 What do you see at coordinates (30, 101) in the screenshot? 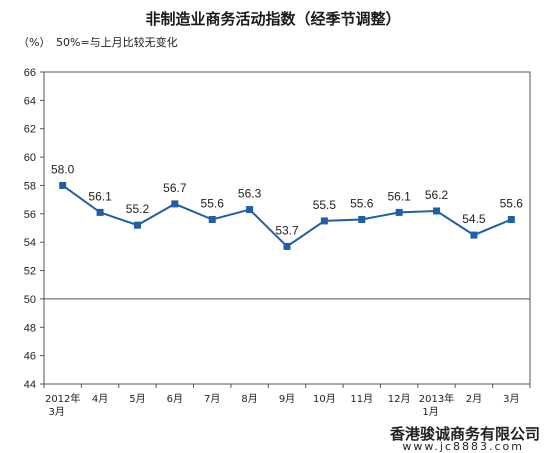
I see `y-tick-label: 64` at bounding box center [30, 101].